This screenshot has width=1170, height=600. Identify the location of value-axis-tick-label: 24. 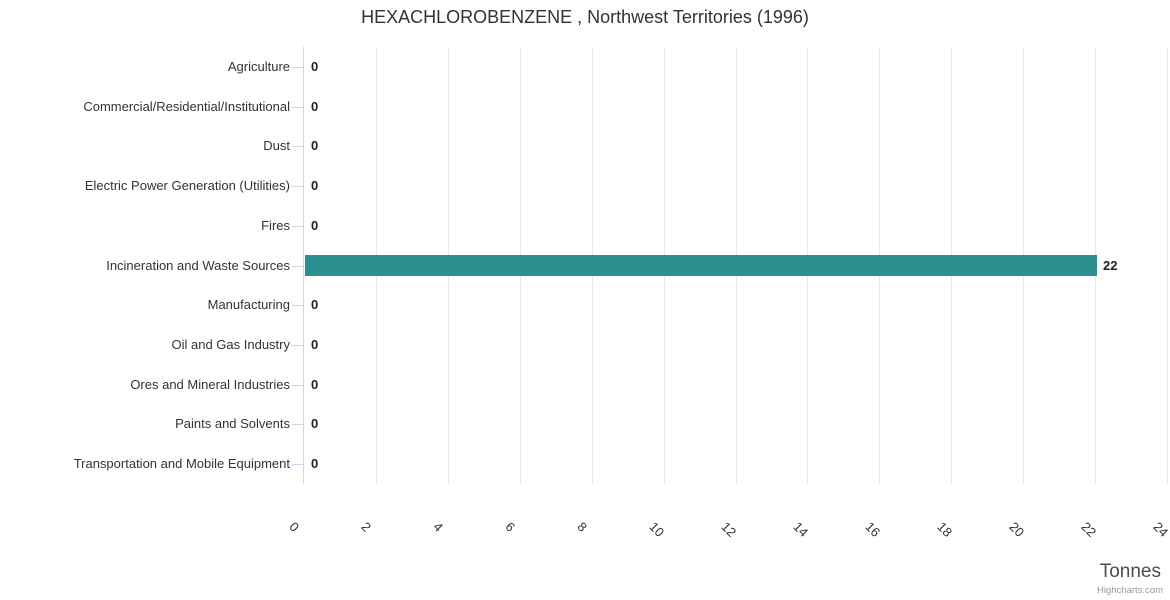
(1160, 529).